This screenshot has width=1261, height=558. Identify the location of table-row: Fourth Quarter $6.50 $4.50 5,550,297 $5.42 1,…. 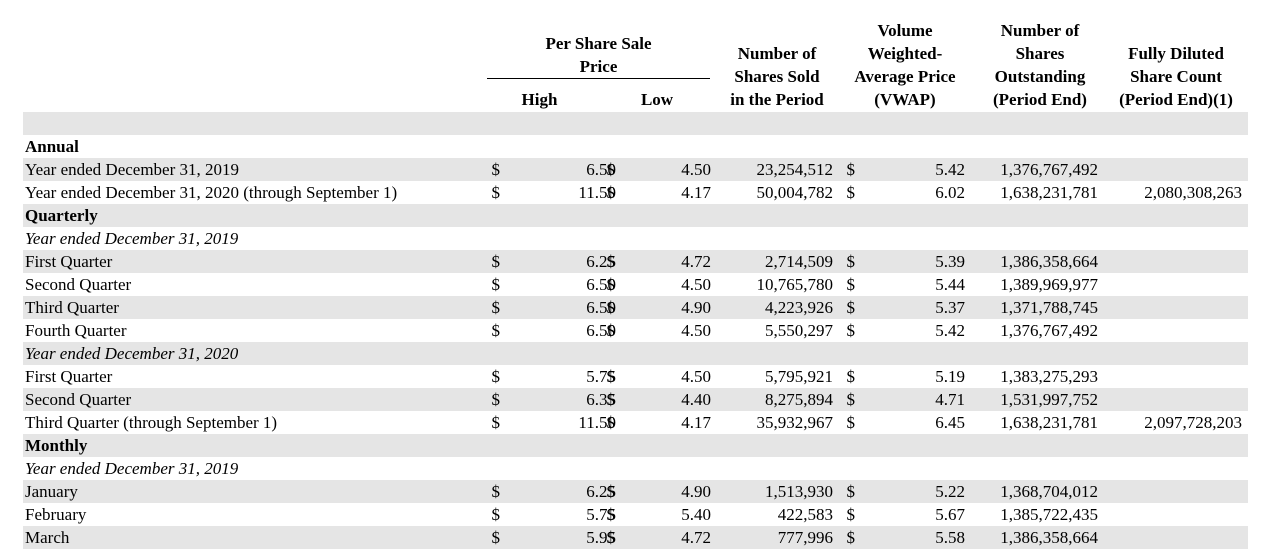
(635, 330).